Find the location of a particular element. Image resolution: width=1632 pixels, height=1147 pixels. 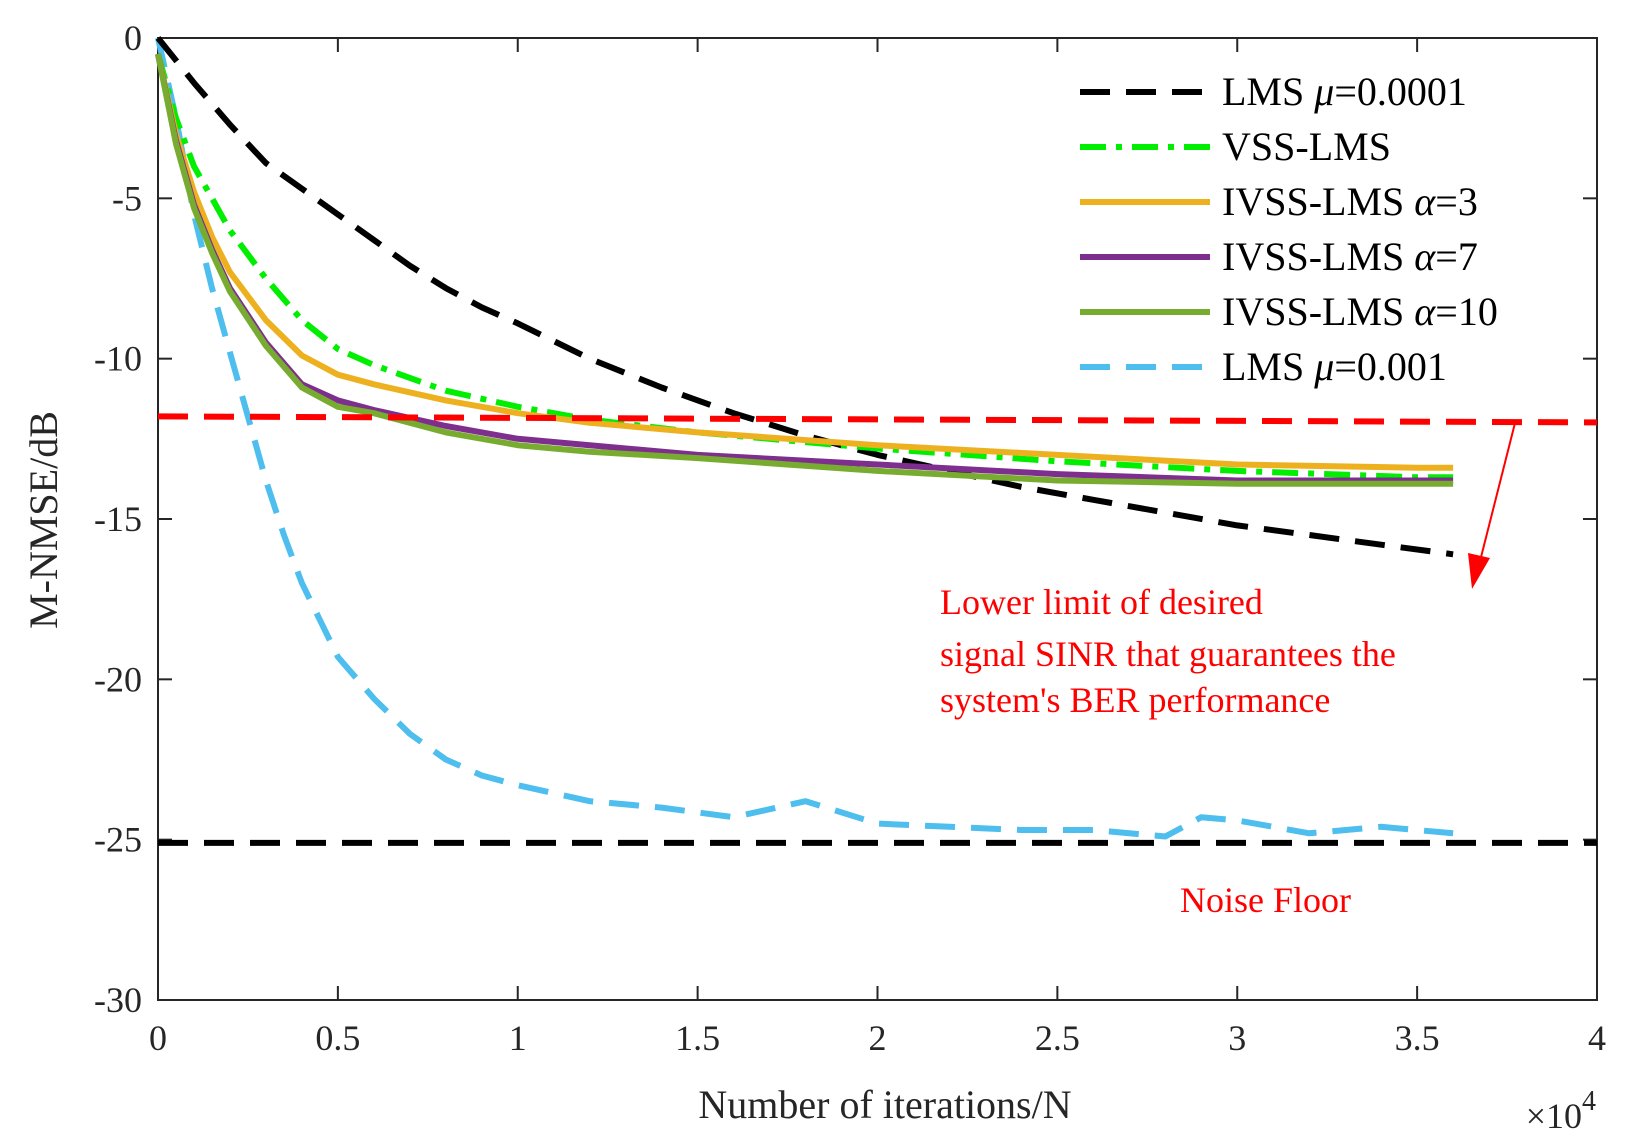

x-tick-label: 3.5 is located at coordinates (1417, 1038).